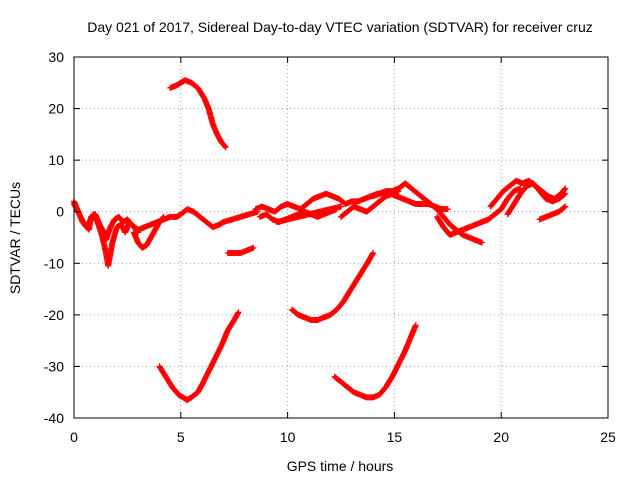 The height and width of the screenshot is (480, 640). Describe the element at coordinates (56, 160) in the screenshot. I see `y-tick-label: 10` at that location.